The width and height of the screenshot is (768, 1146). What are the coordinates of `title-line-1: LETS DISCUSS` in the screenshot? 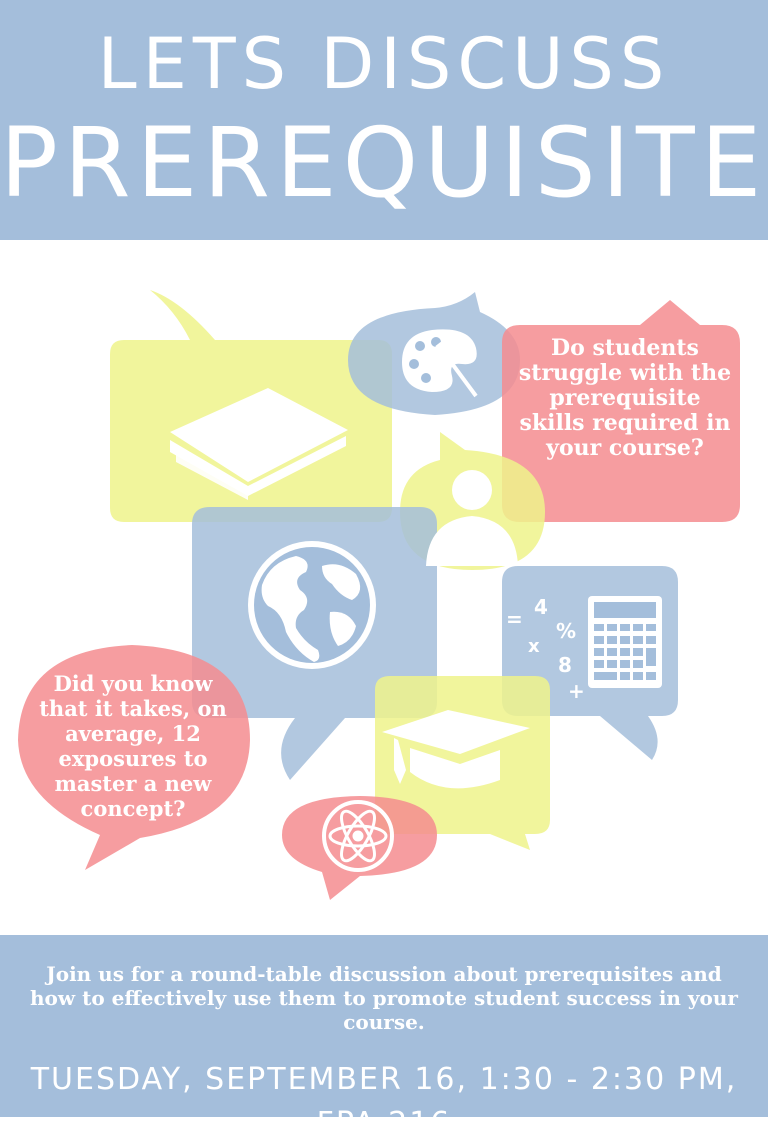 It's located at (384, 64).